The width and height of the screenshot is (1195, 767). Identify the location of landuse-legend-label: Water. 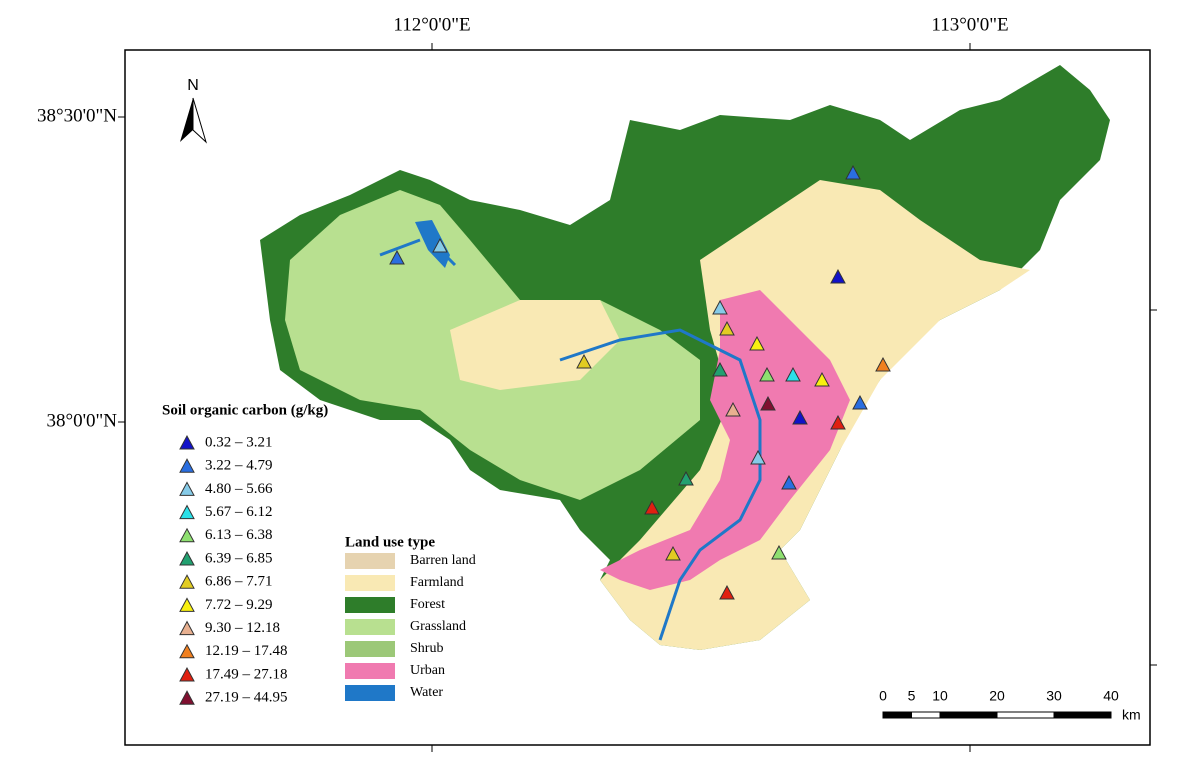
(426, 692).